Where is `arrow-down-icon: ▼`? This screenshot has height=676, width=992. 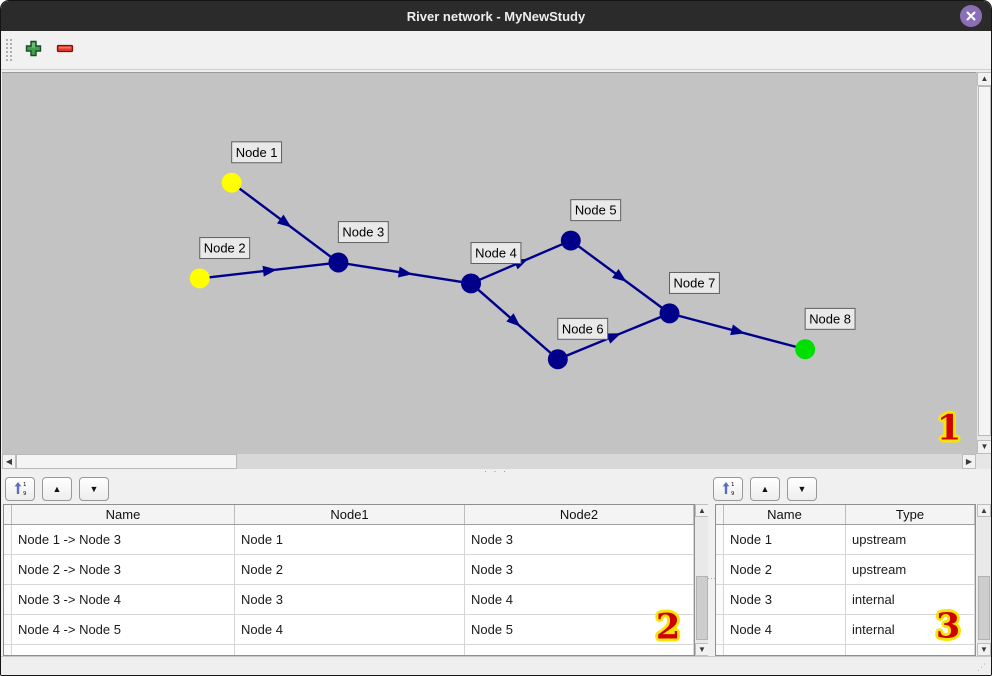 arrow-down-icon: ▼ is located at coordinates (984, 446).